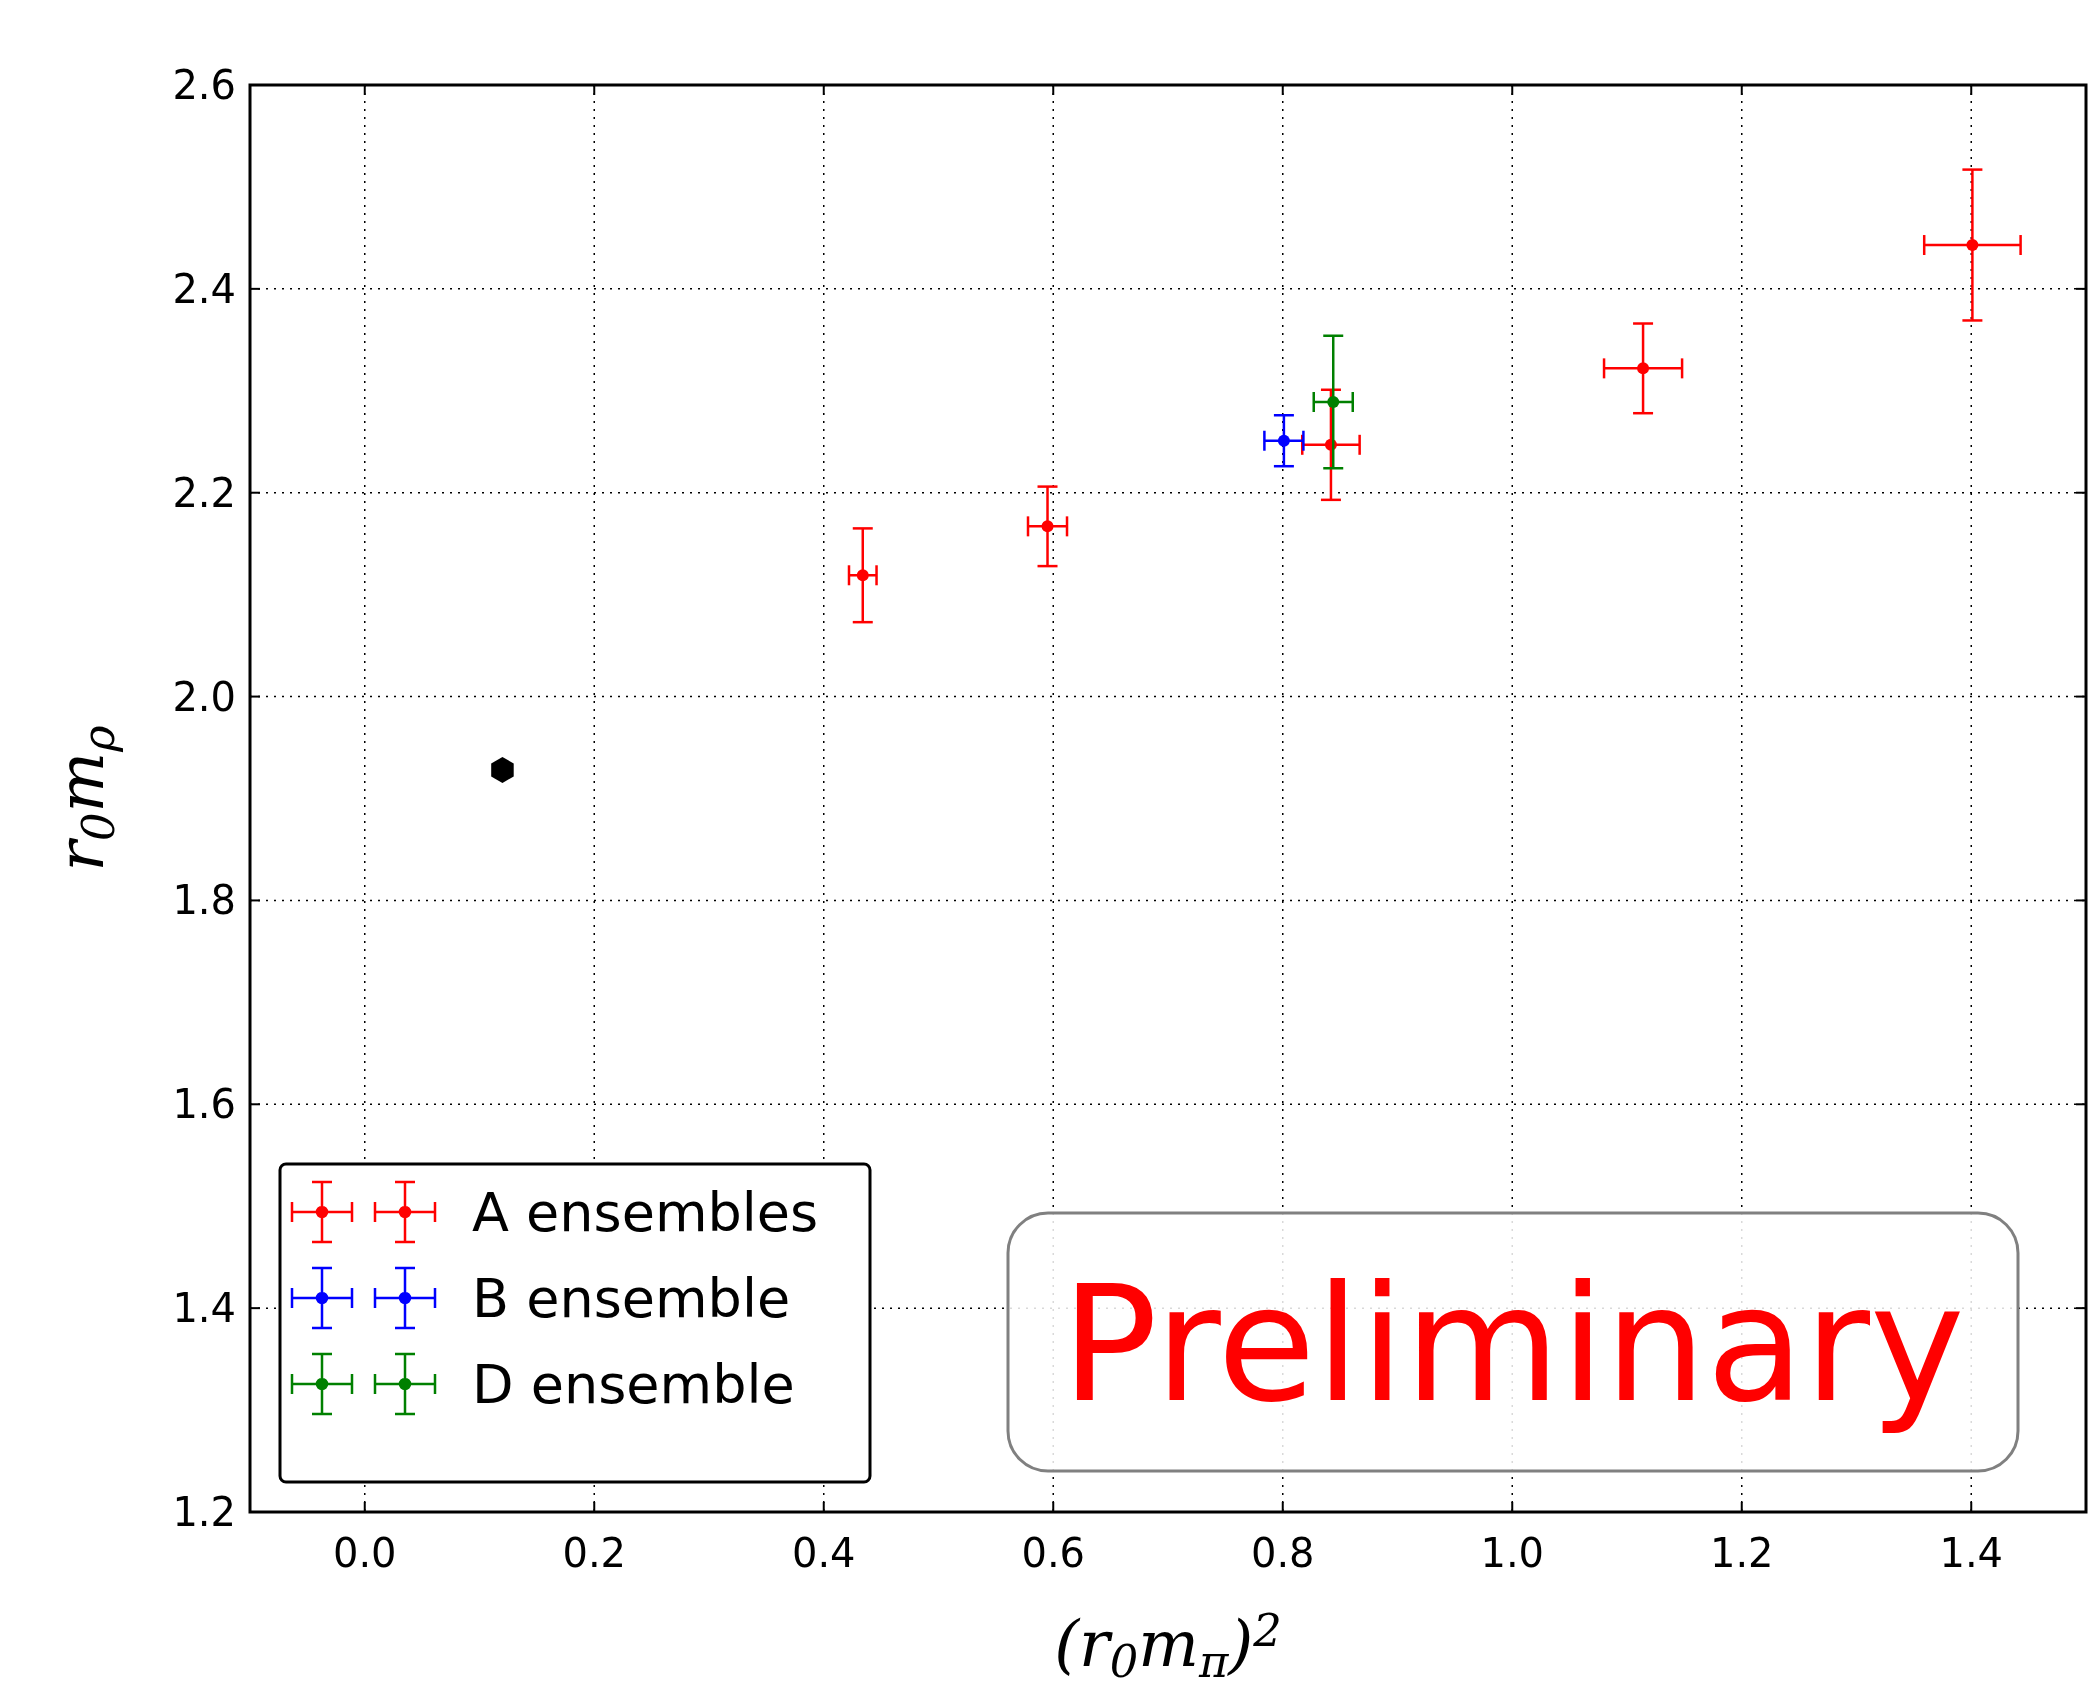  I want to click on y-tick-label: 2.6, so click(204, 85).